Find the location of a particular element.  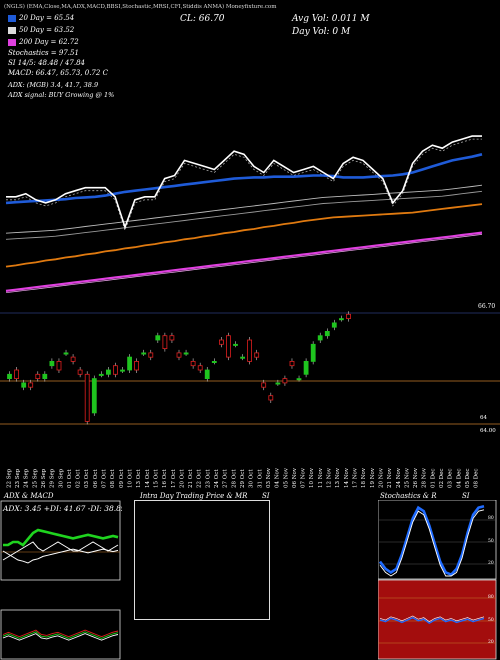

legend-si: SI 14/5: 48.48 / 47.84 is located at coordinates (46, 63).